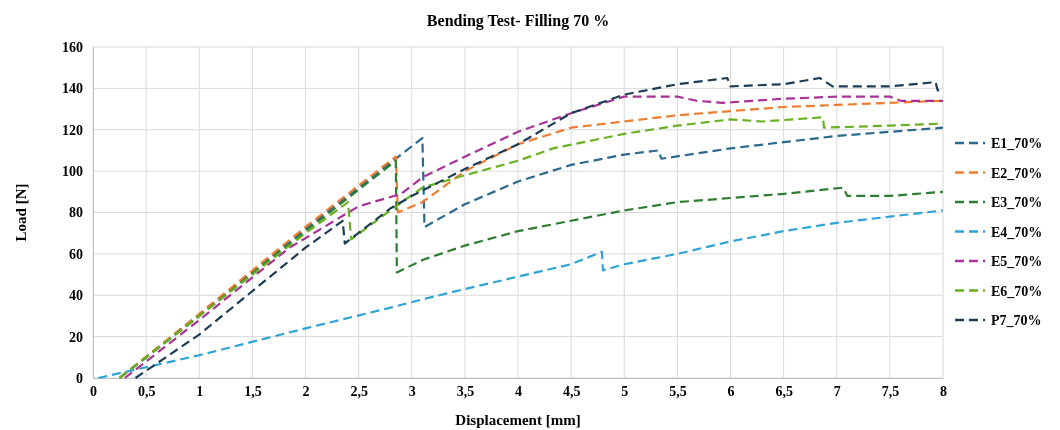  I want to click on y-tick-label: 20, so click(76, 337).